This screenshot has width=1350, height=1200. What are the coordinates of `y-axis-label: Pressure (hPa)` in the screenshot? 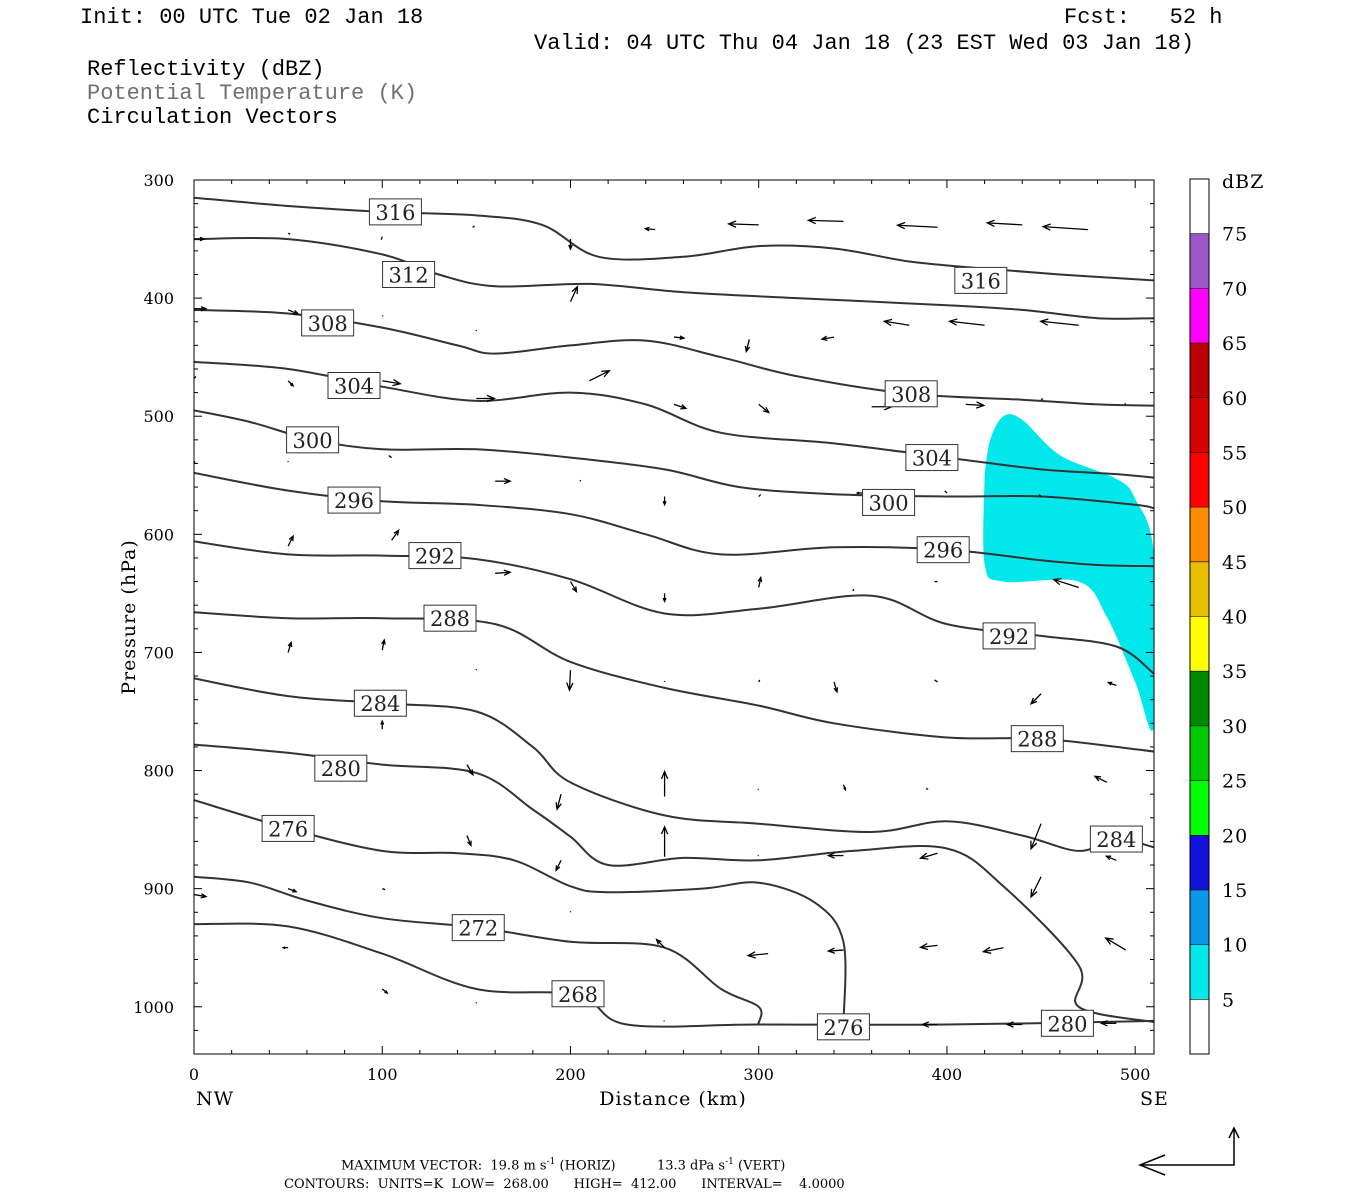 It's located at (129, 617).